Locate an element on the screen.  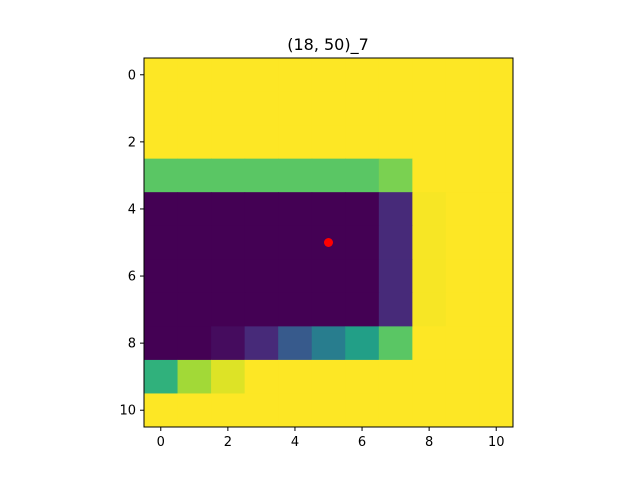
heatmap-cell-r7-c8 is located at coordinates (429, 309).